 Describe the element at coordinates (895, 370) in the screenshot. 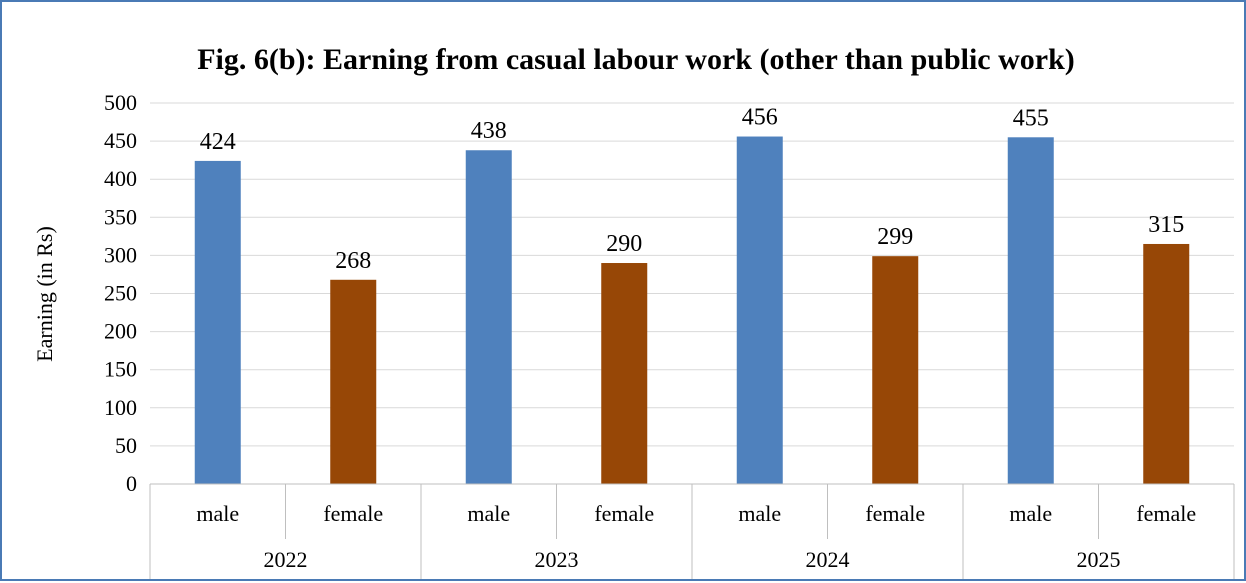

I see `bar-2024-female` at that location.